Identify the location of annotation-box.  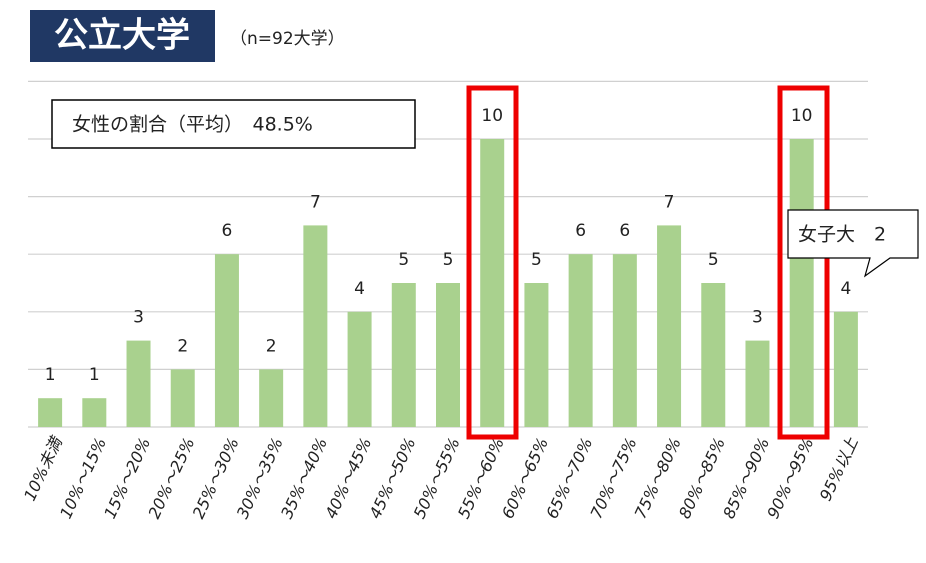
(233, 124).